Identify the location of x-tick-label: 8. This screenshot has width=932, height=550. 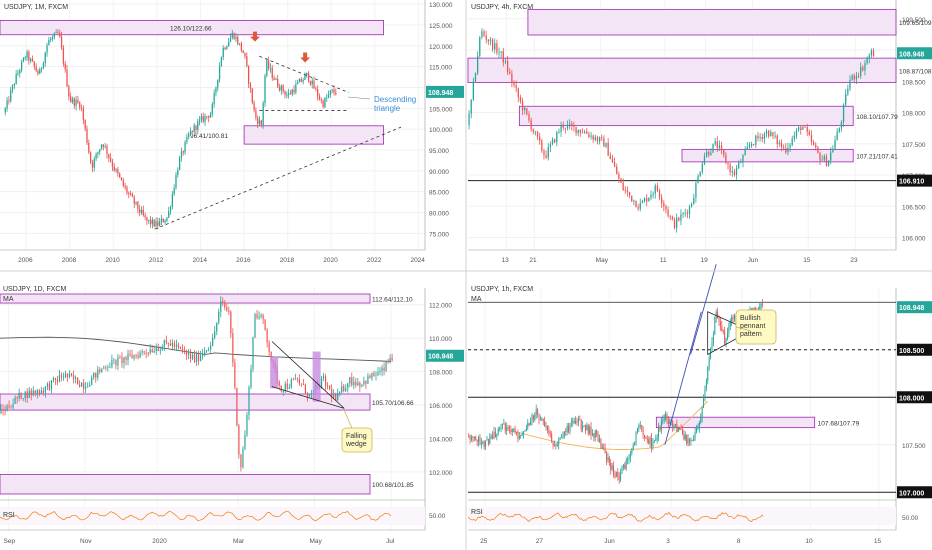
(739, 541).